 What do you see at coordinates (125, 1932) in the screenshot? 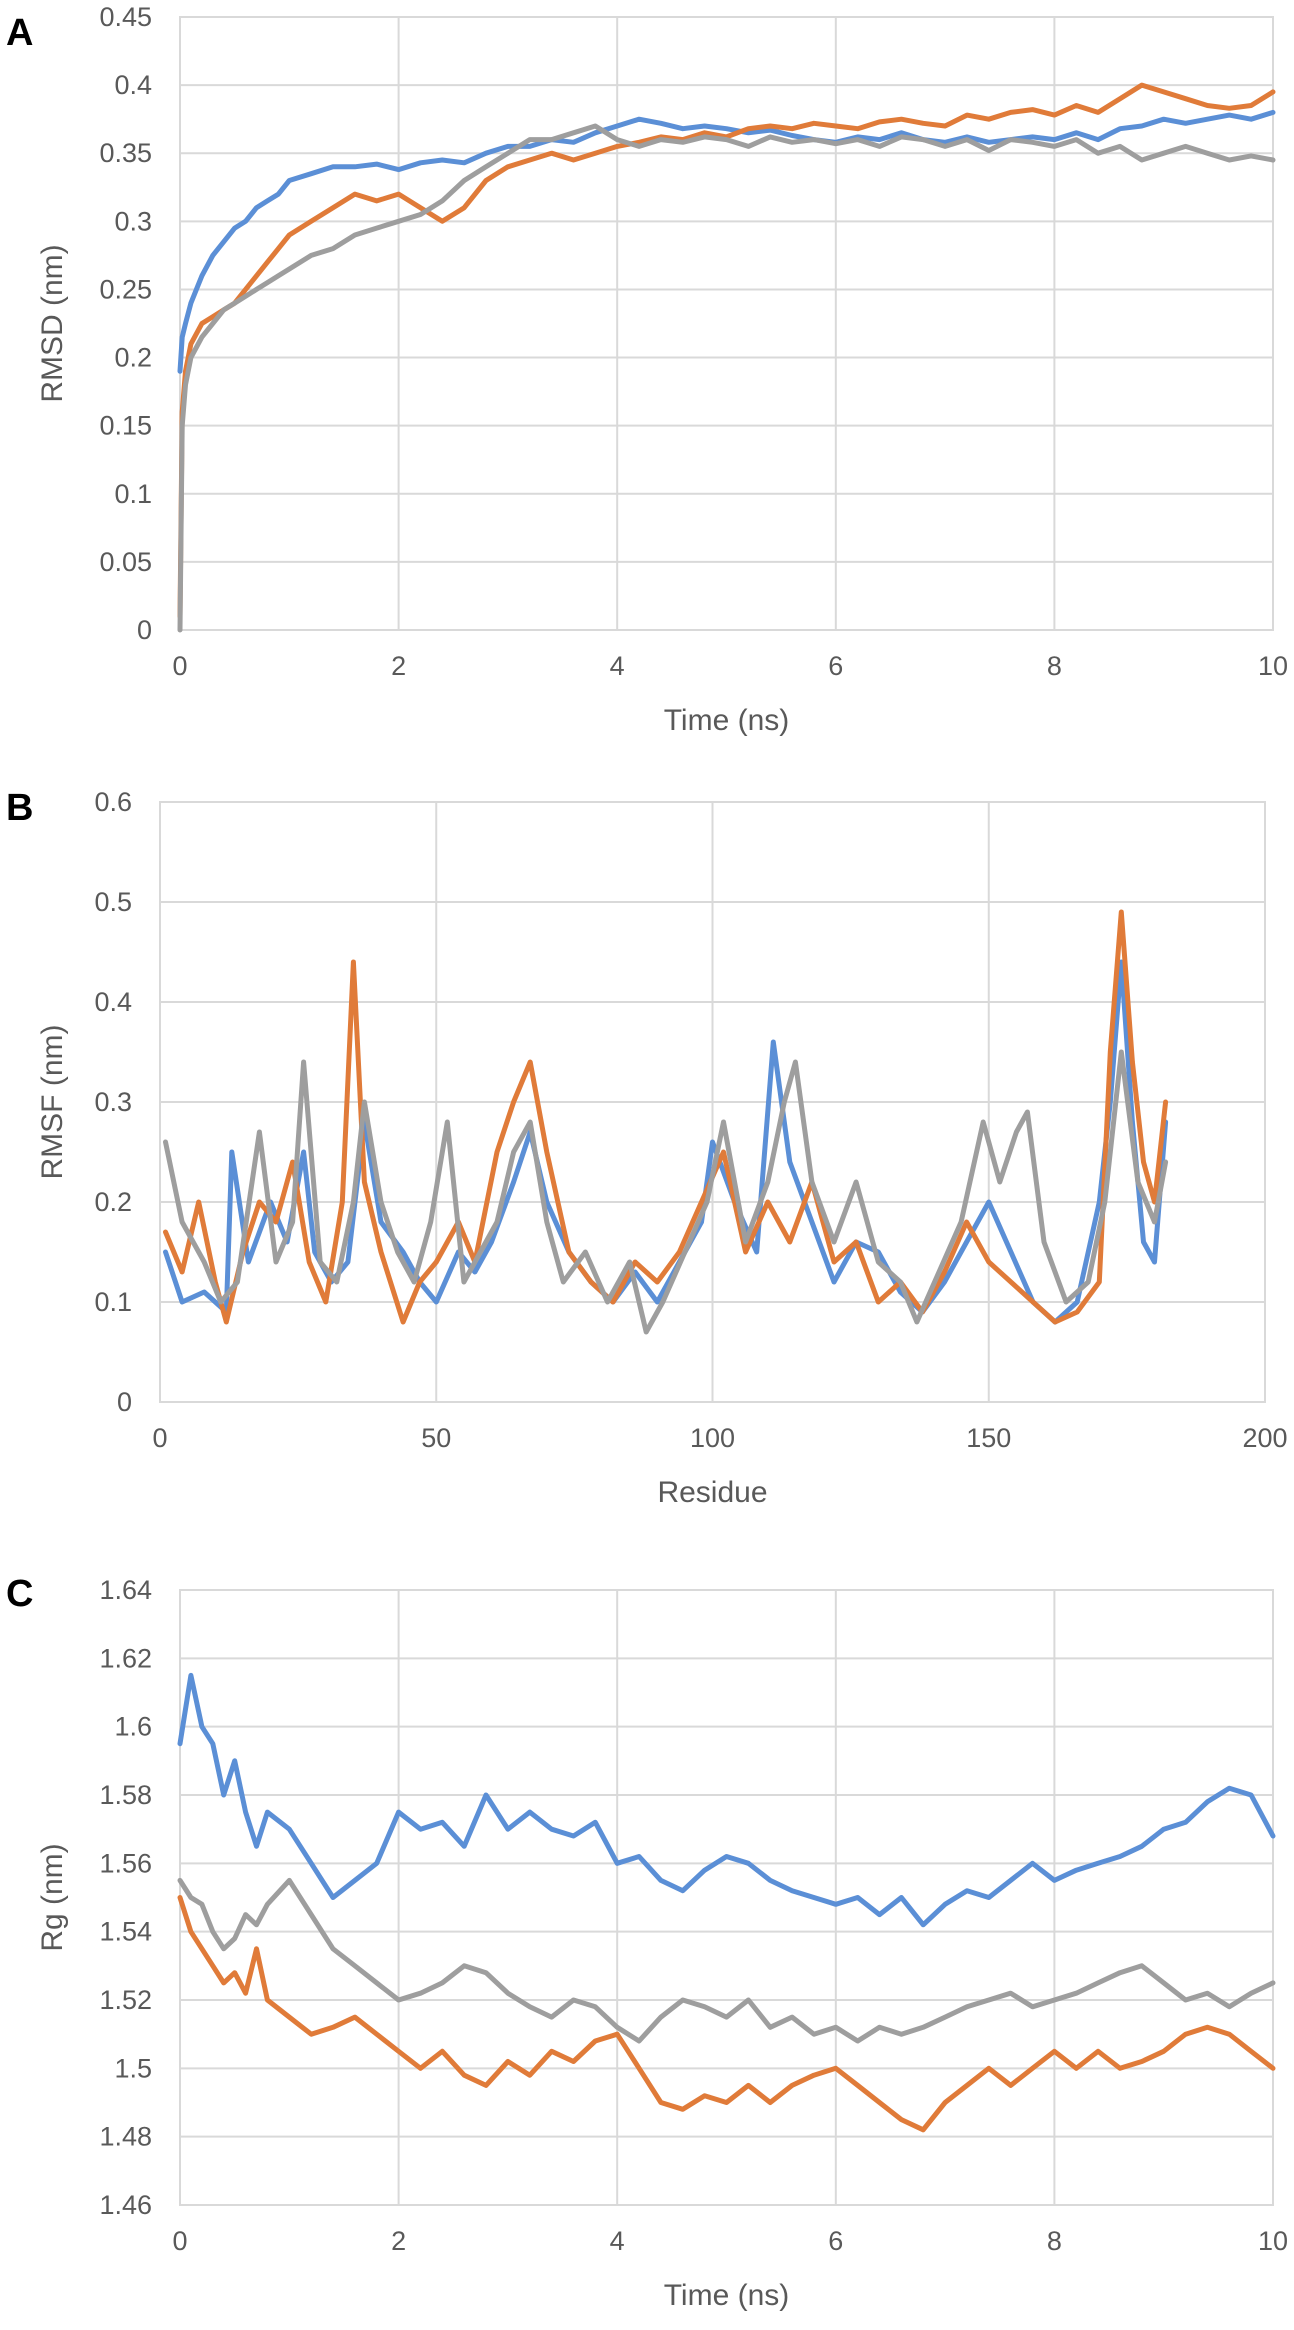
I see `y-tick-label: 1.54` at bounding box center [125, 1932].